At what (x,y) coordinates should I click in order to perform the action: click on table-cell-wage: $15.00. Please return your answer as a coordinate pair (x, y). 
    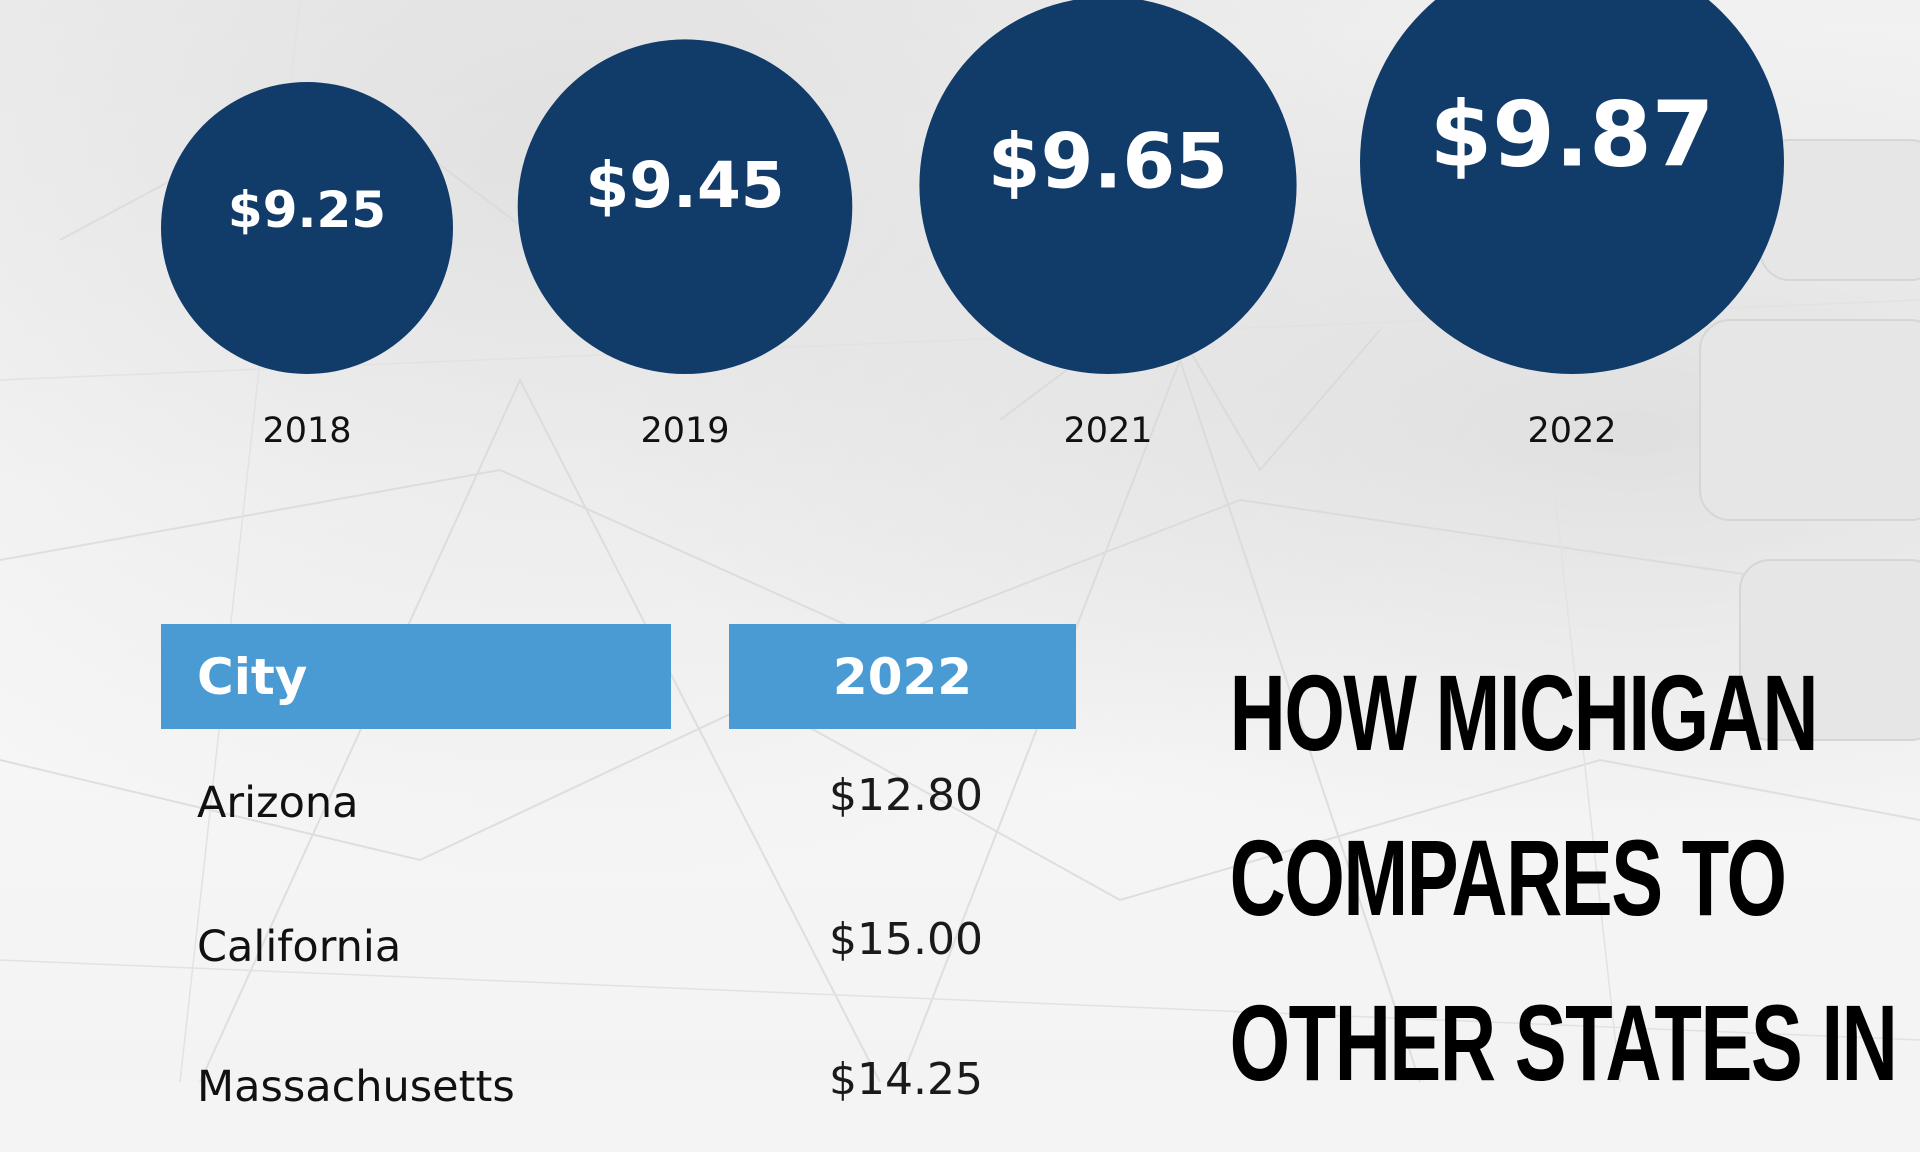
    Looking at the image, I should click on (906, 939).